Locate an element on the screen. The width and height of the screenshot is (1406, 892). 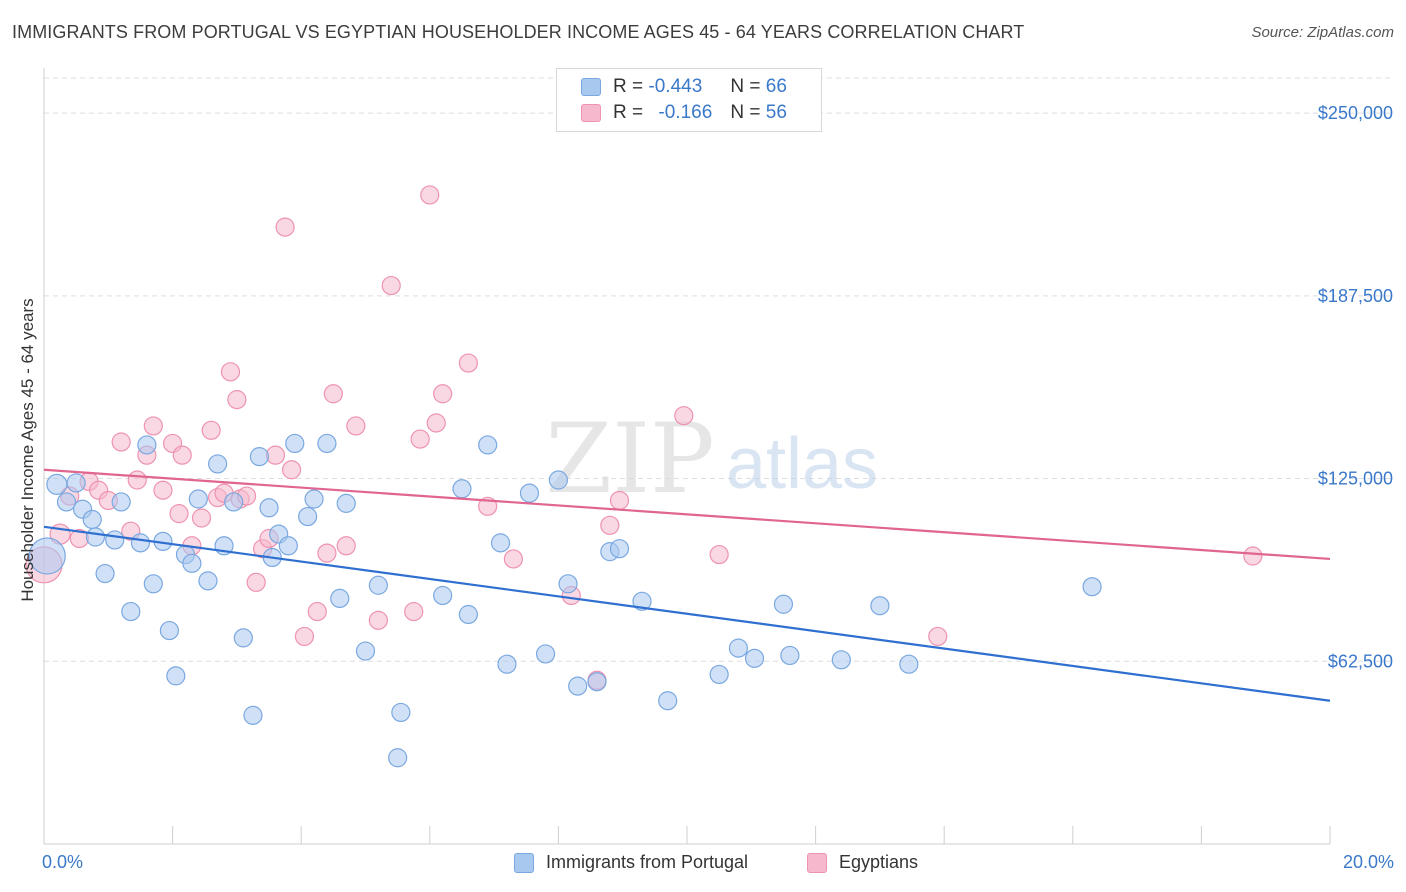
legend-item-egyptians: Egyptians is located at coordinates (862, 862).